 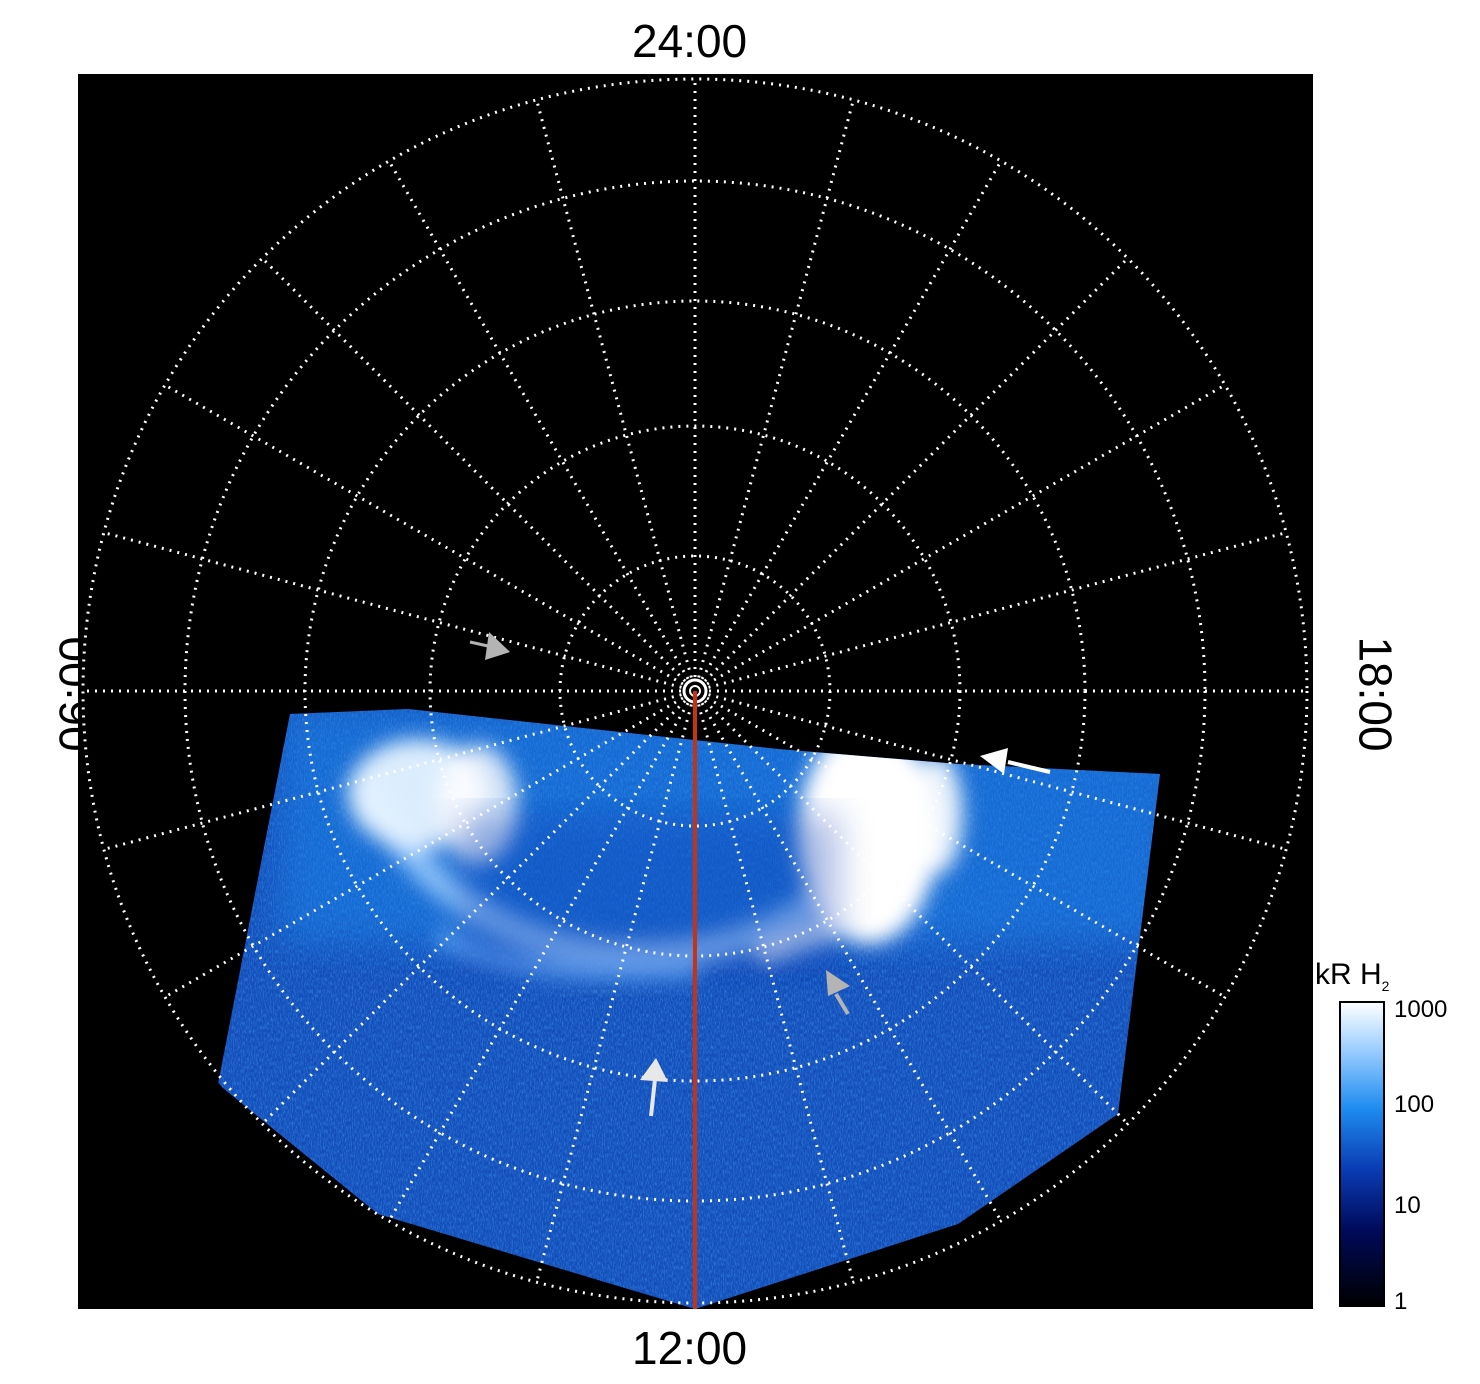 What do you see at coordinates (1375, 694) in the screenshot?
I see `local-time-label-18: 18:00` at bounding box center [1375, 694].